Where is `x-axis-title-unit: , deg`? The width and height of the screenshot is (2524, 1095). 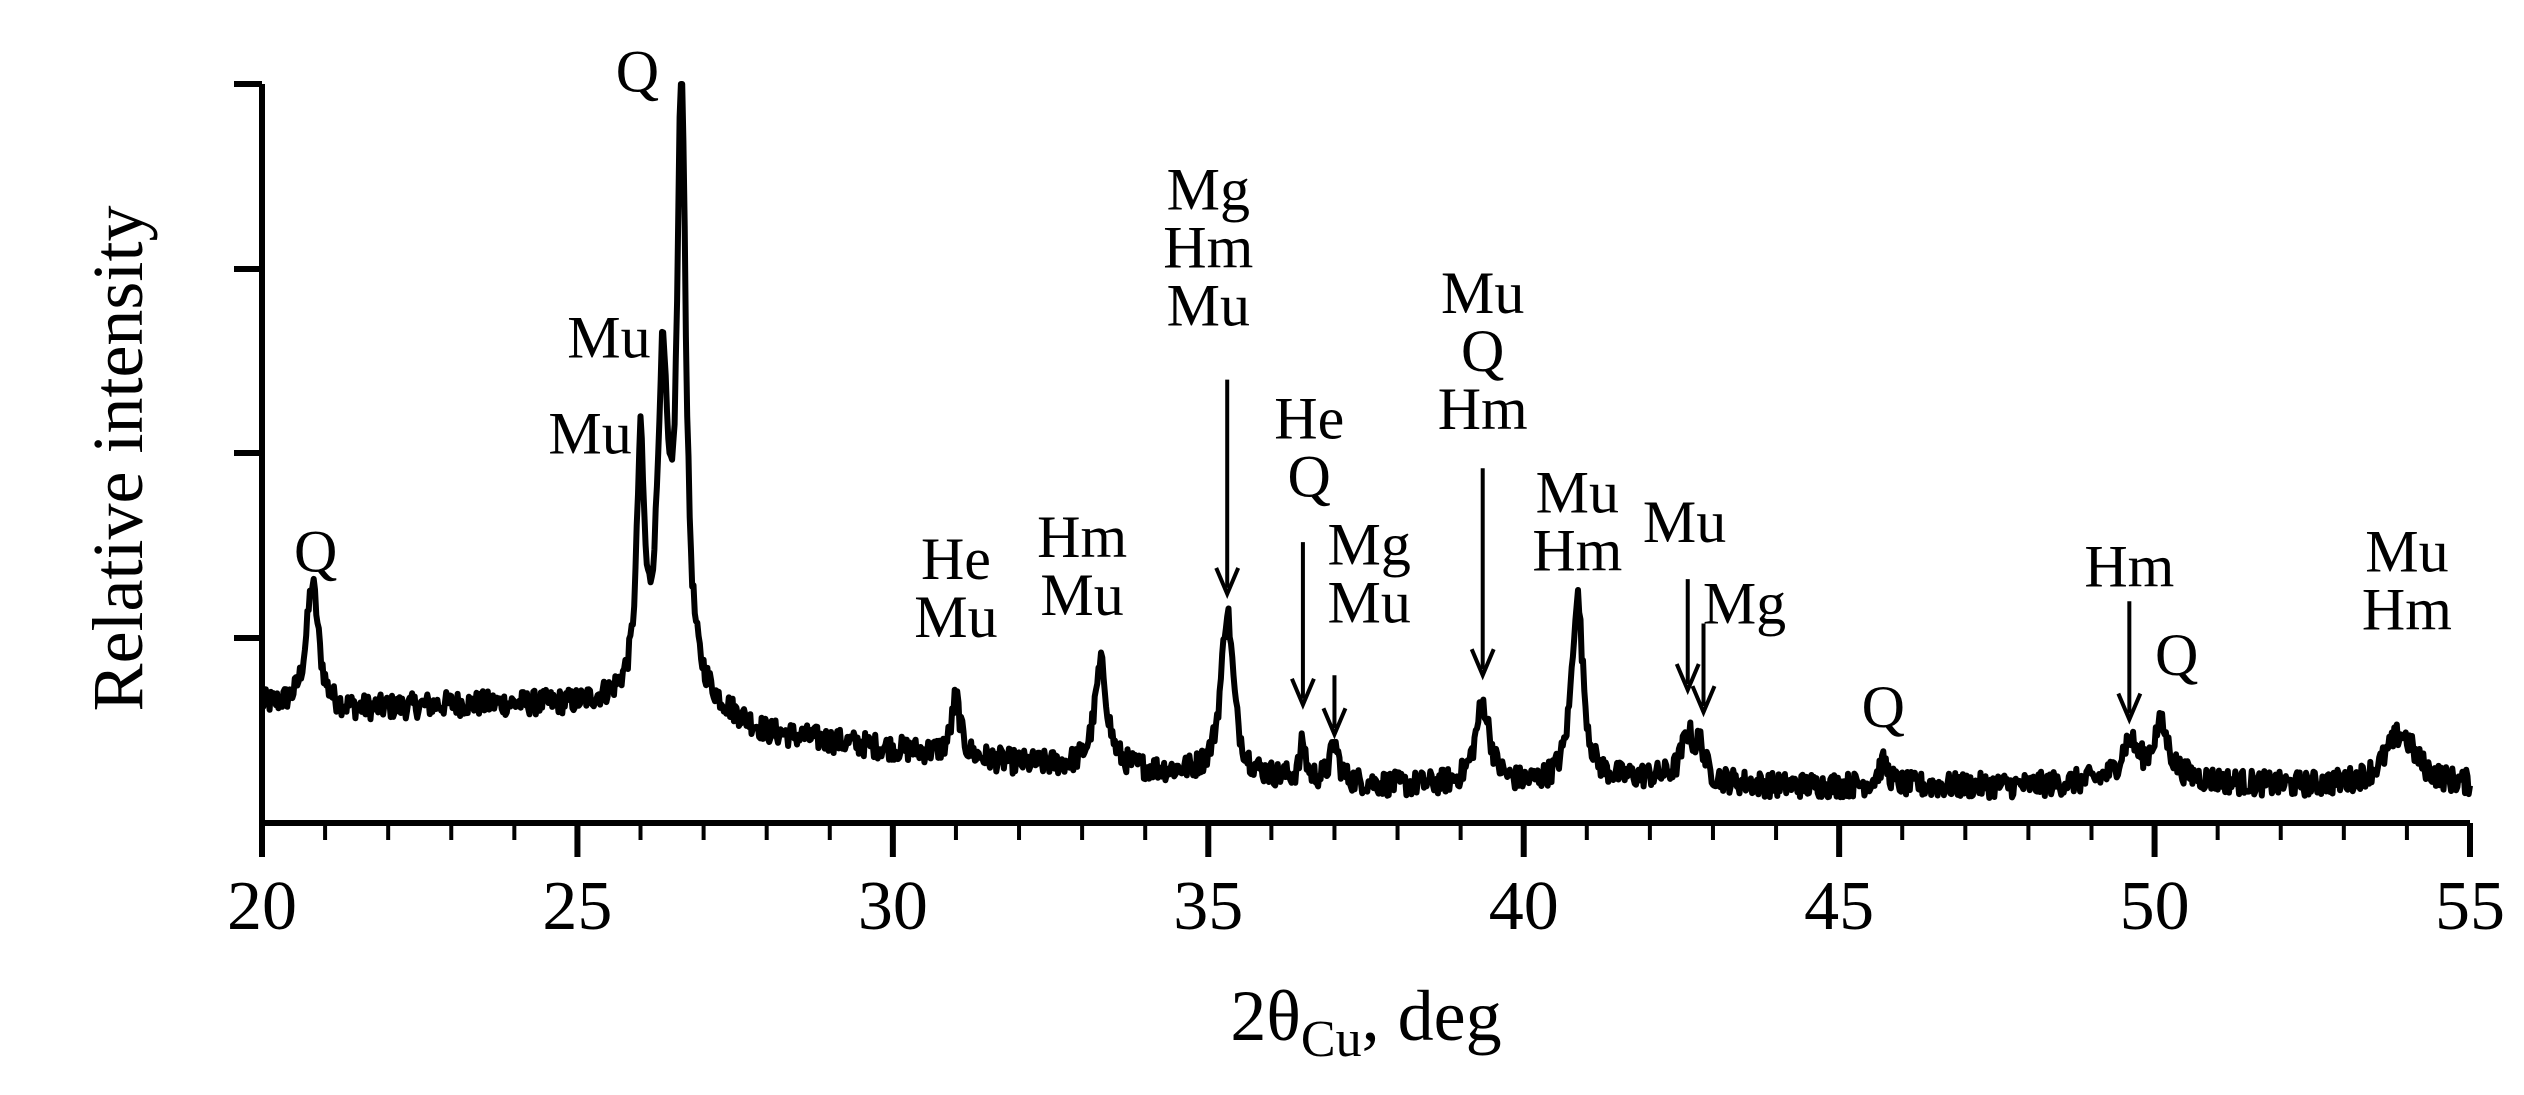 x-axis-title-unit: , deg is located at coordinates (1432, 1016).